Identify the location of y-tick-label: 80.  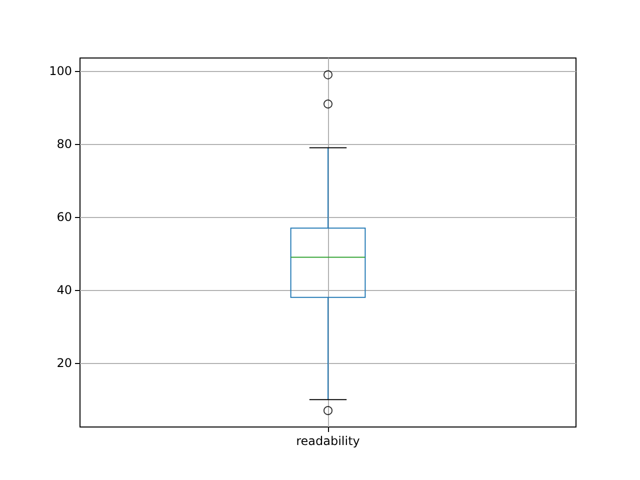
(64, 144).